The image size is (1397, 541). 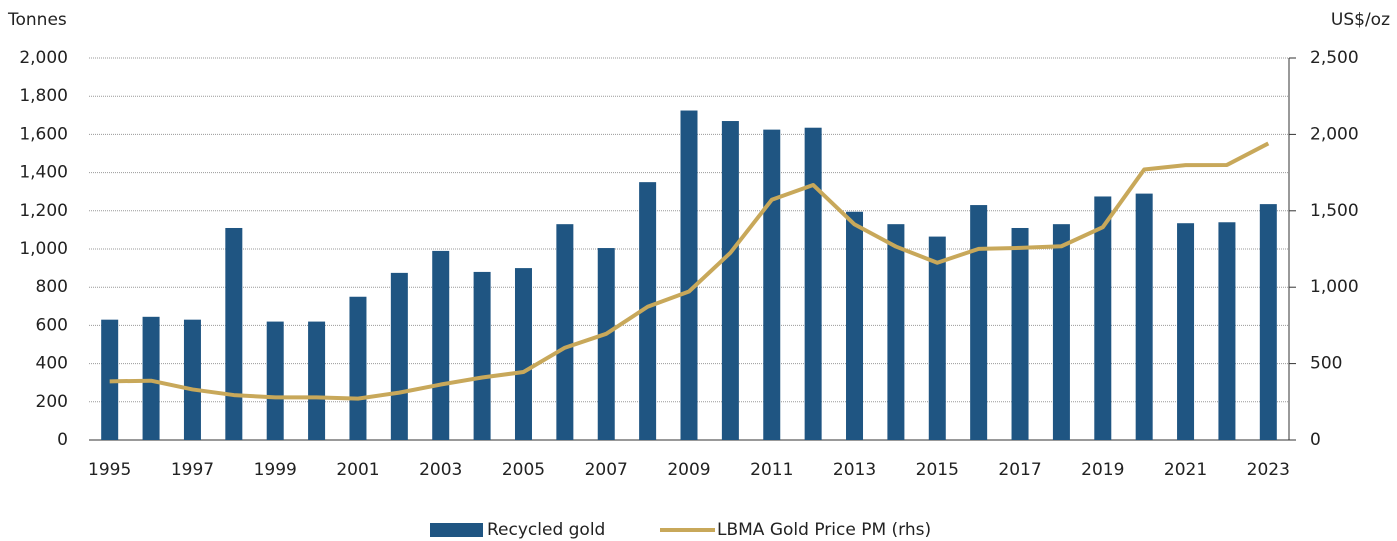 I want to click on y2-tick-label: 500, so click(x=1326, y=364).